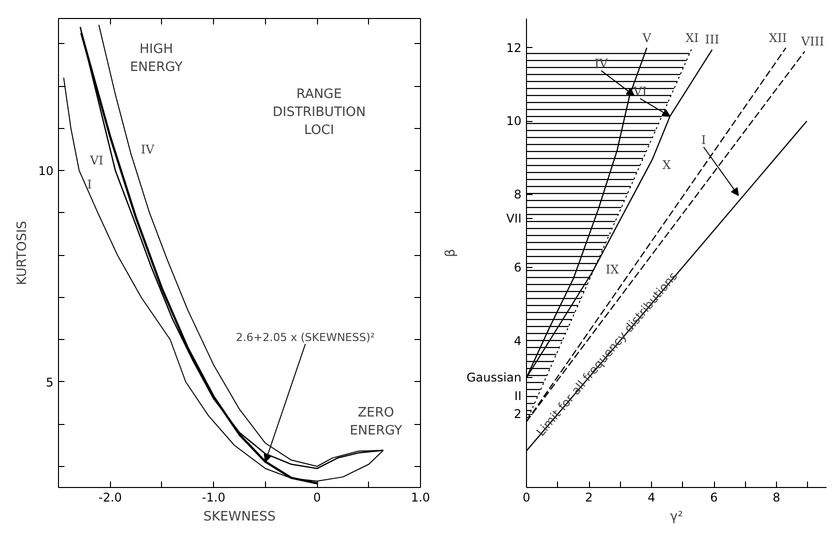 The height and width of the screenshot is (534, 840). I want to click on annotation: Gaussian, so click(494, 377).